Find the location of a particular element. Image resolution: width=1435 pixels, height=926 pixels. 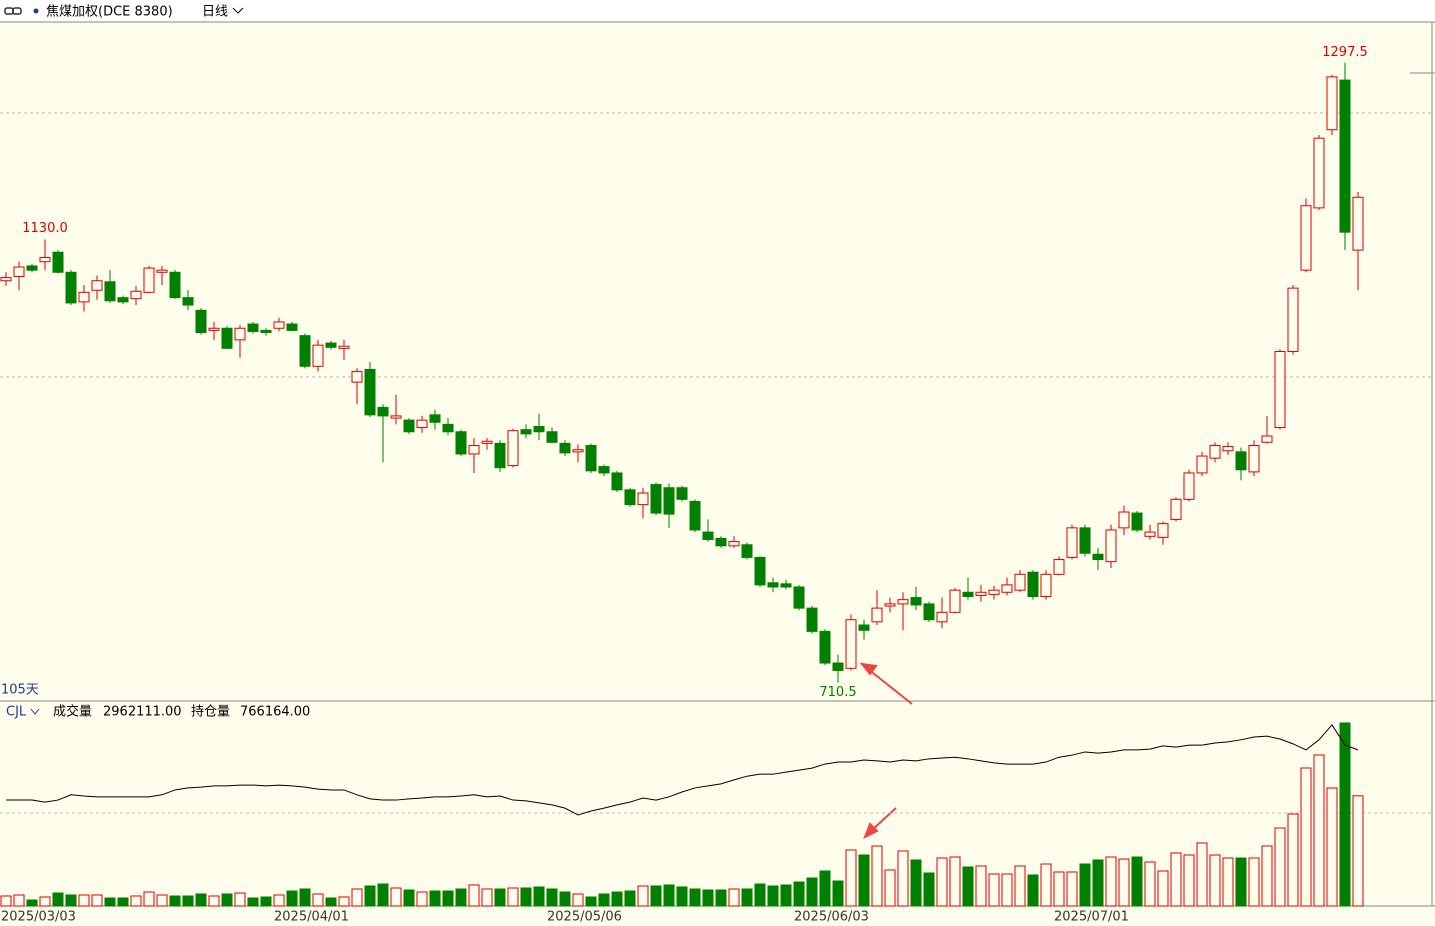

annotation-arrow is located at coordinates (886, 751).